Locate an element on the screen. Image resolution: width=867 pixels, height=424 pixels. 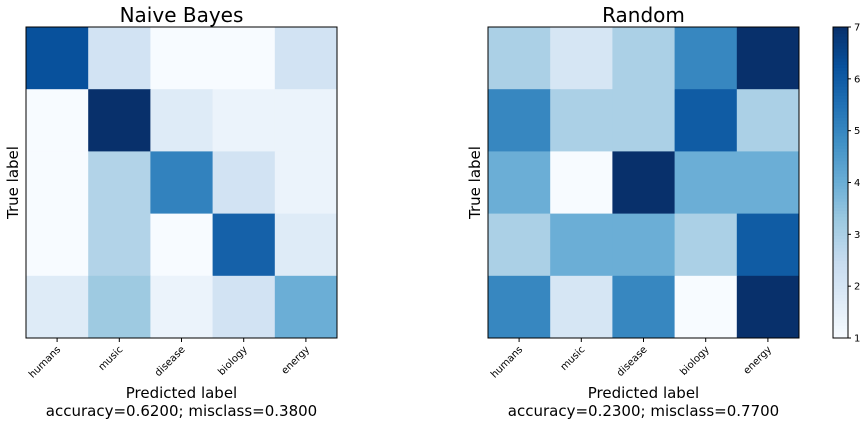
y-axis-label: True label is located at coordinates (475, 183).